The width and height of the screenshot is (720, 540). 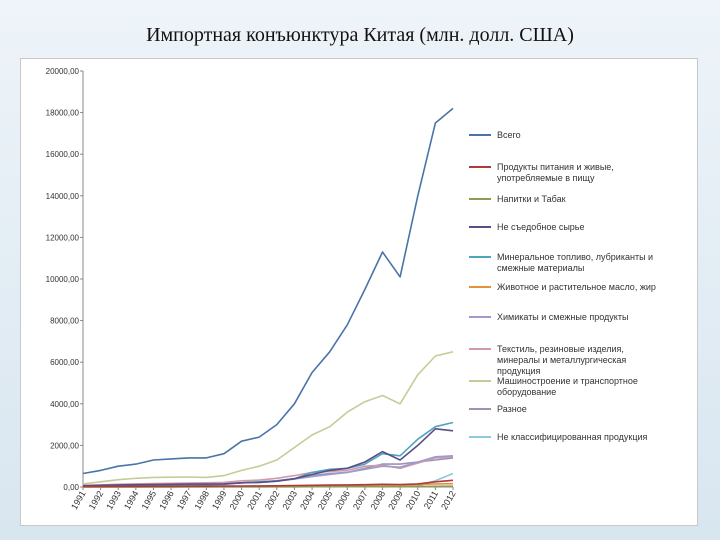 I want to click on x-tick-label: 2000, so click(x=237, y=500).